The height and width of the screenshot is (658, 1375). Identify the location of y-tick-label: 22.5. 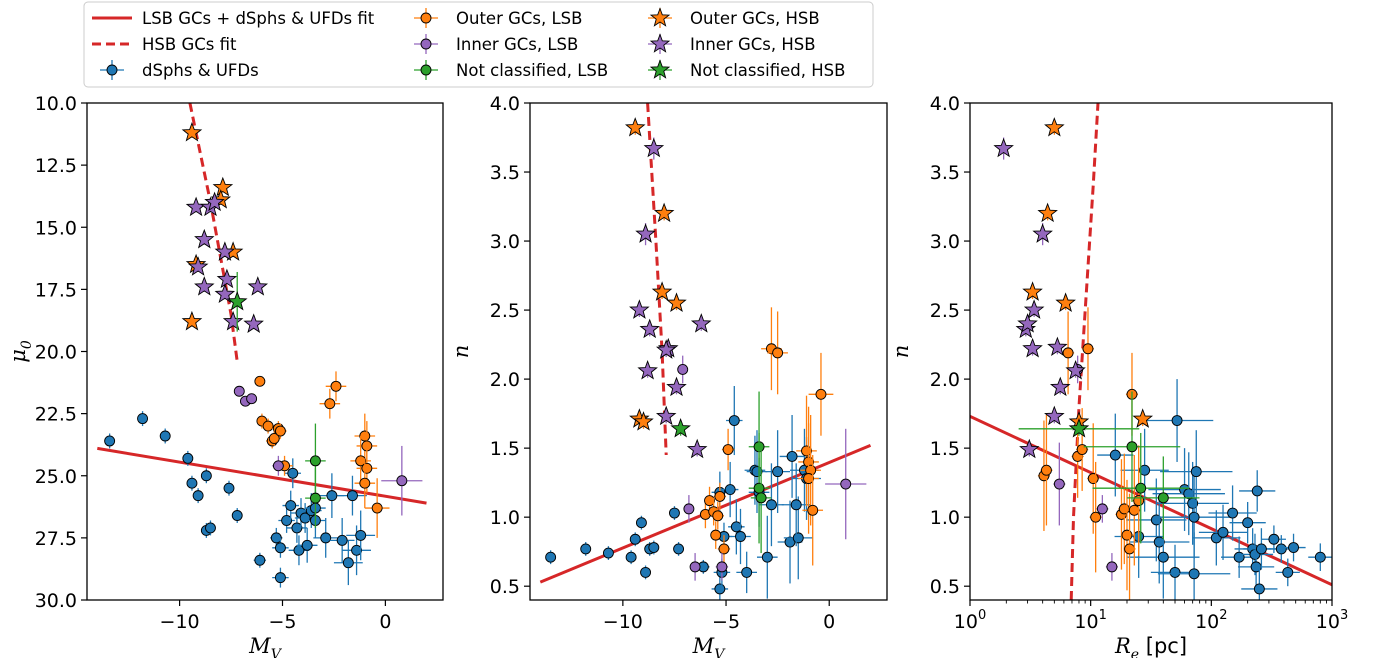
(56, 415).